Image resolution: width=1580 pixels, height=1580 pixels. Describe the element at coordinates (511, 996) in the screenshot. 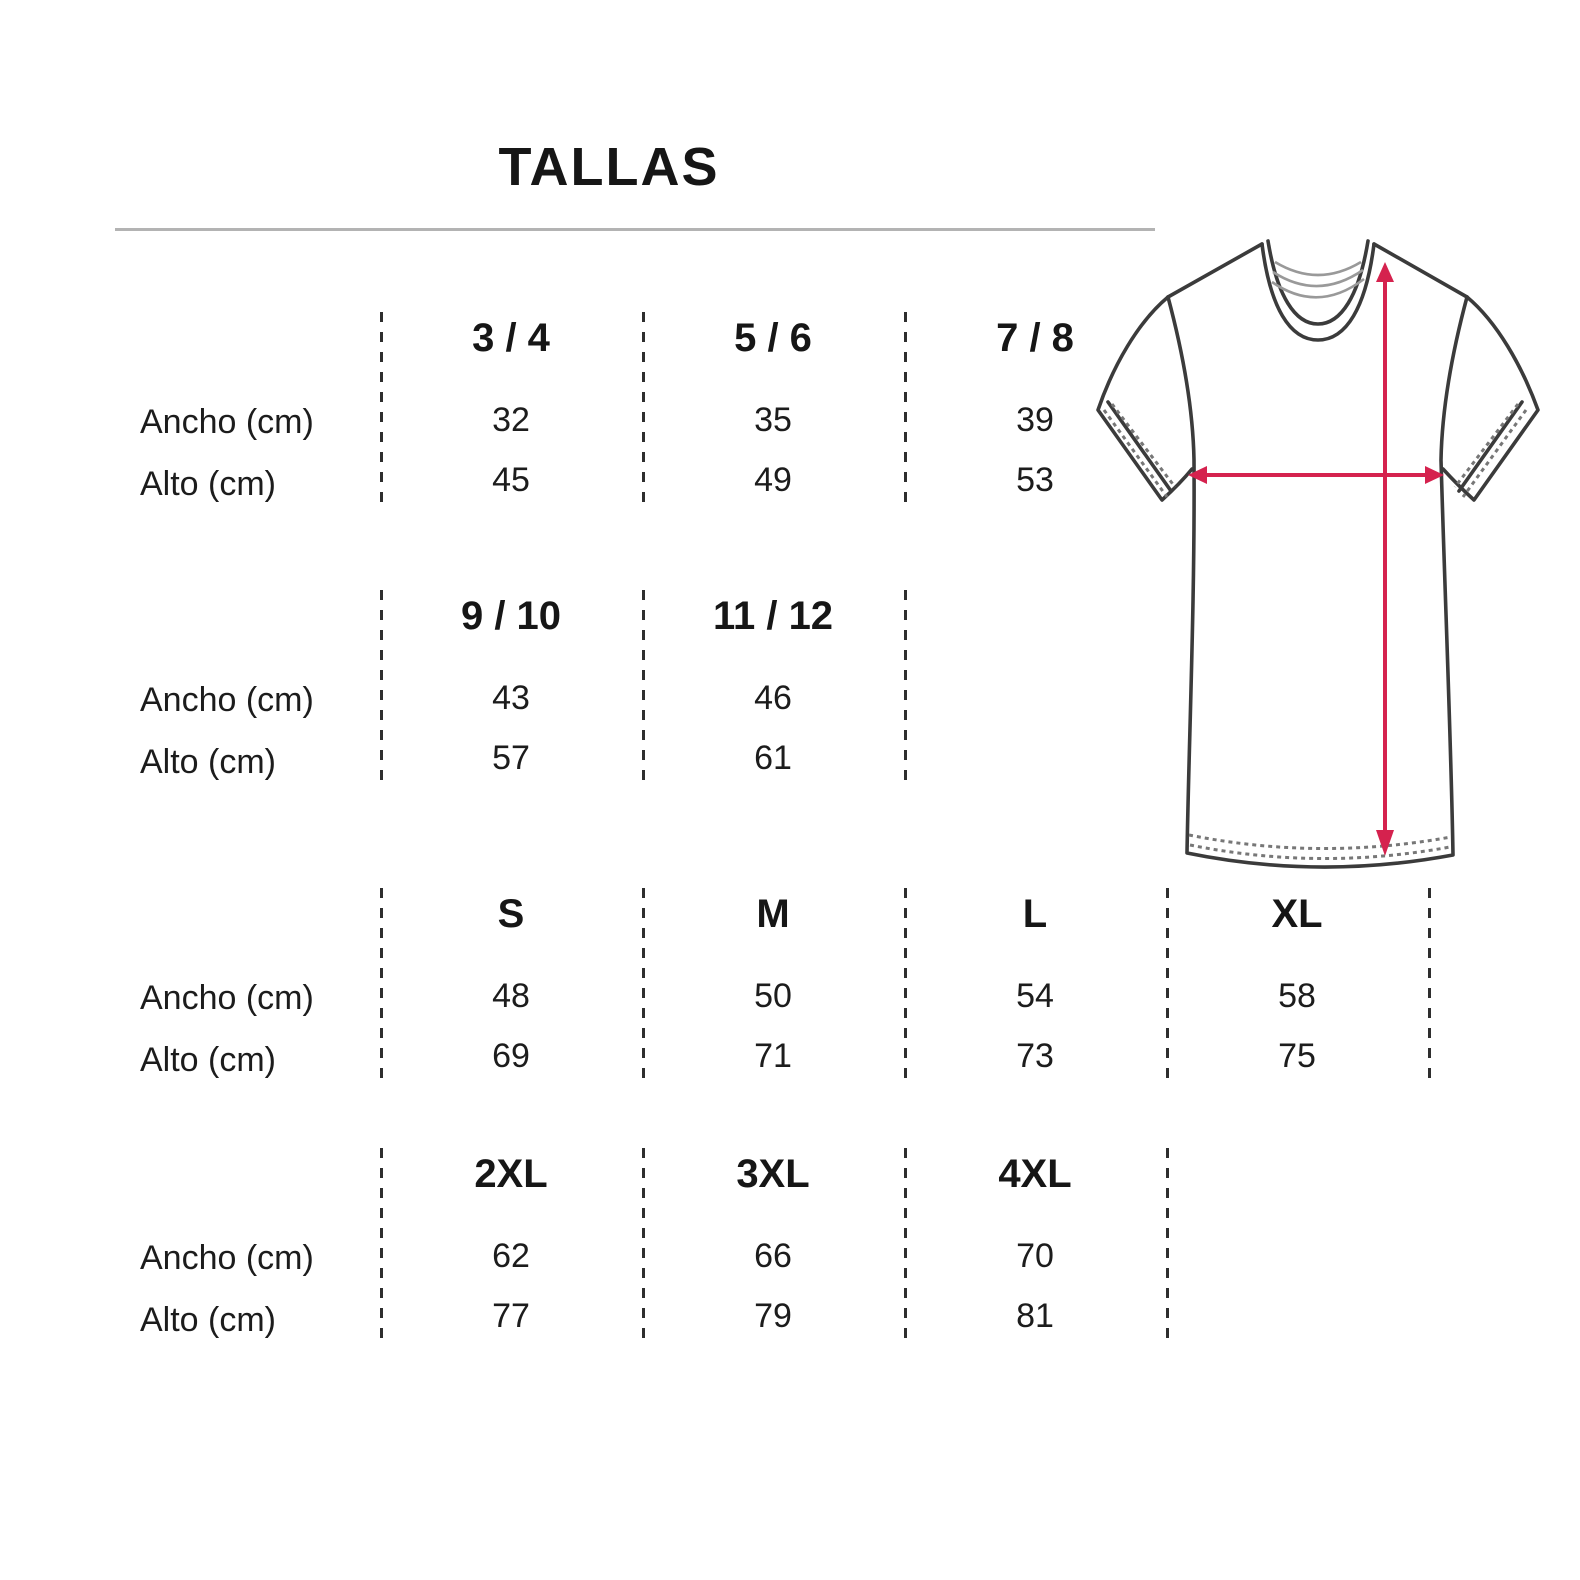

I see `ancho-value: 48` at that location.